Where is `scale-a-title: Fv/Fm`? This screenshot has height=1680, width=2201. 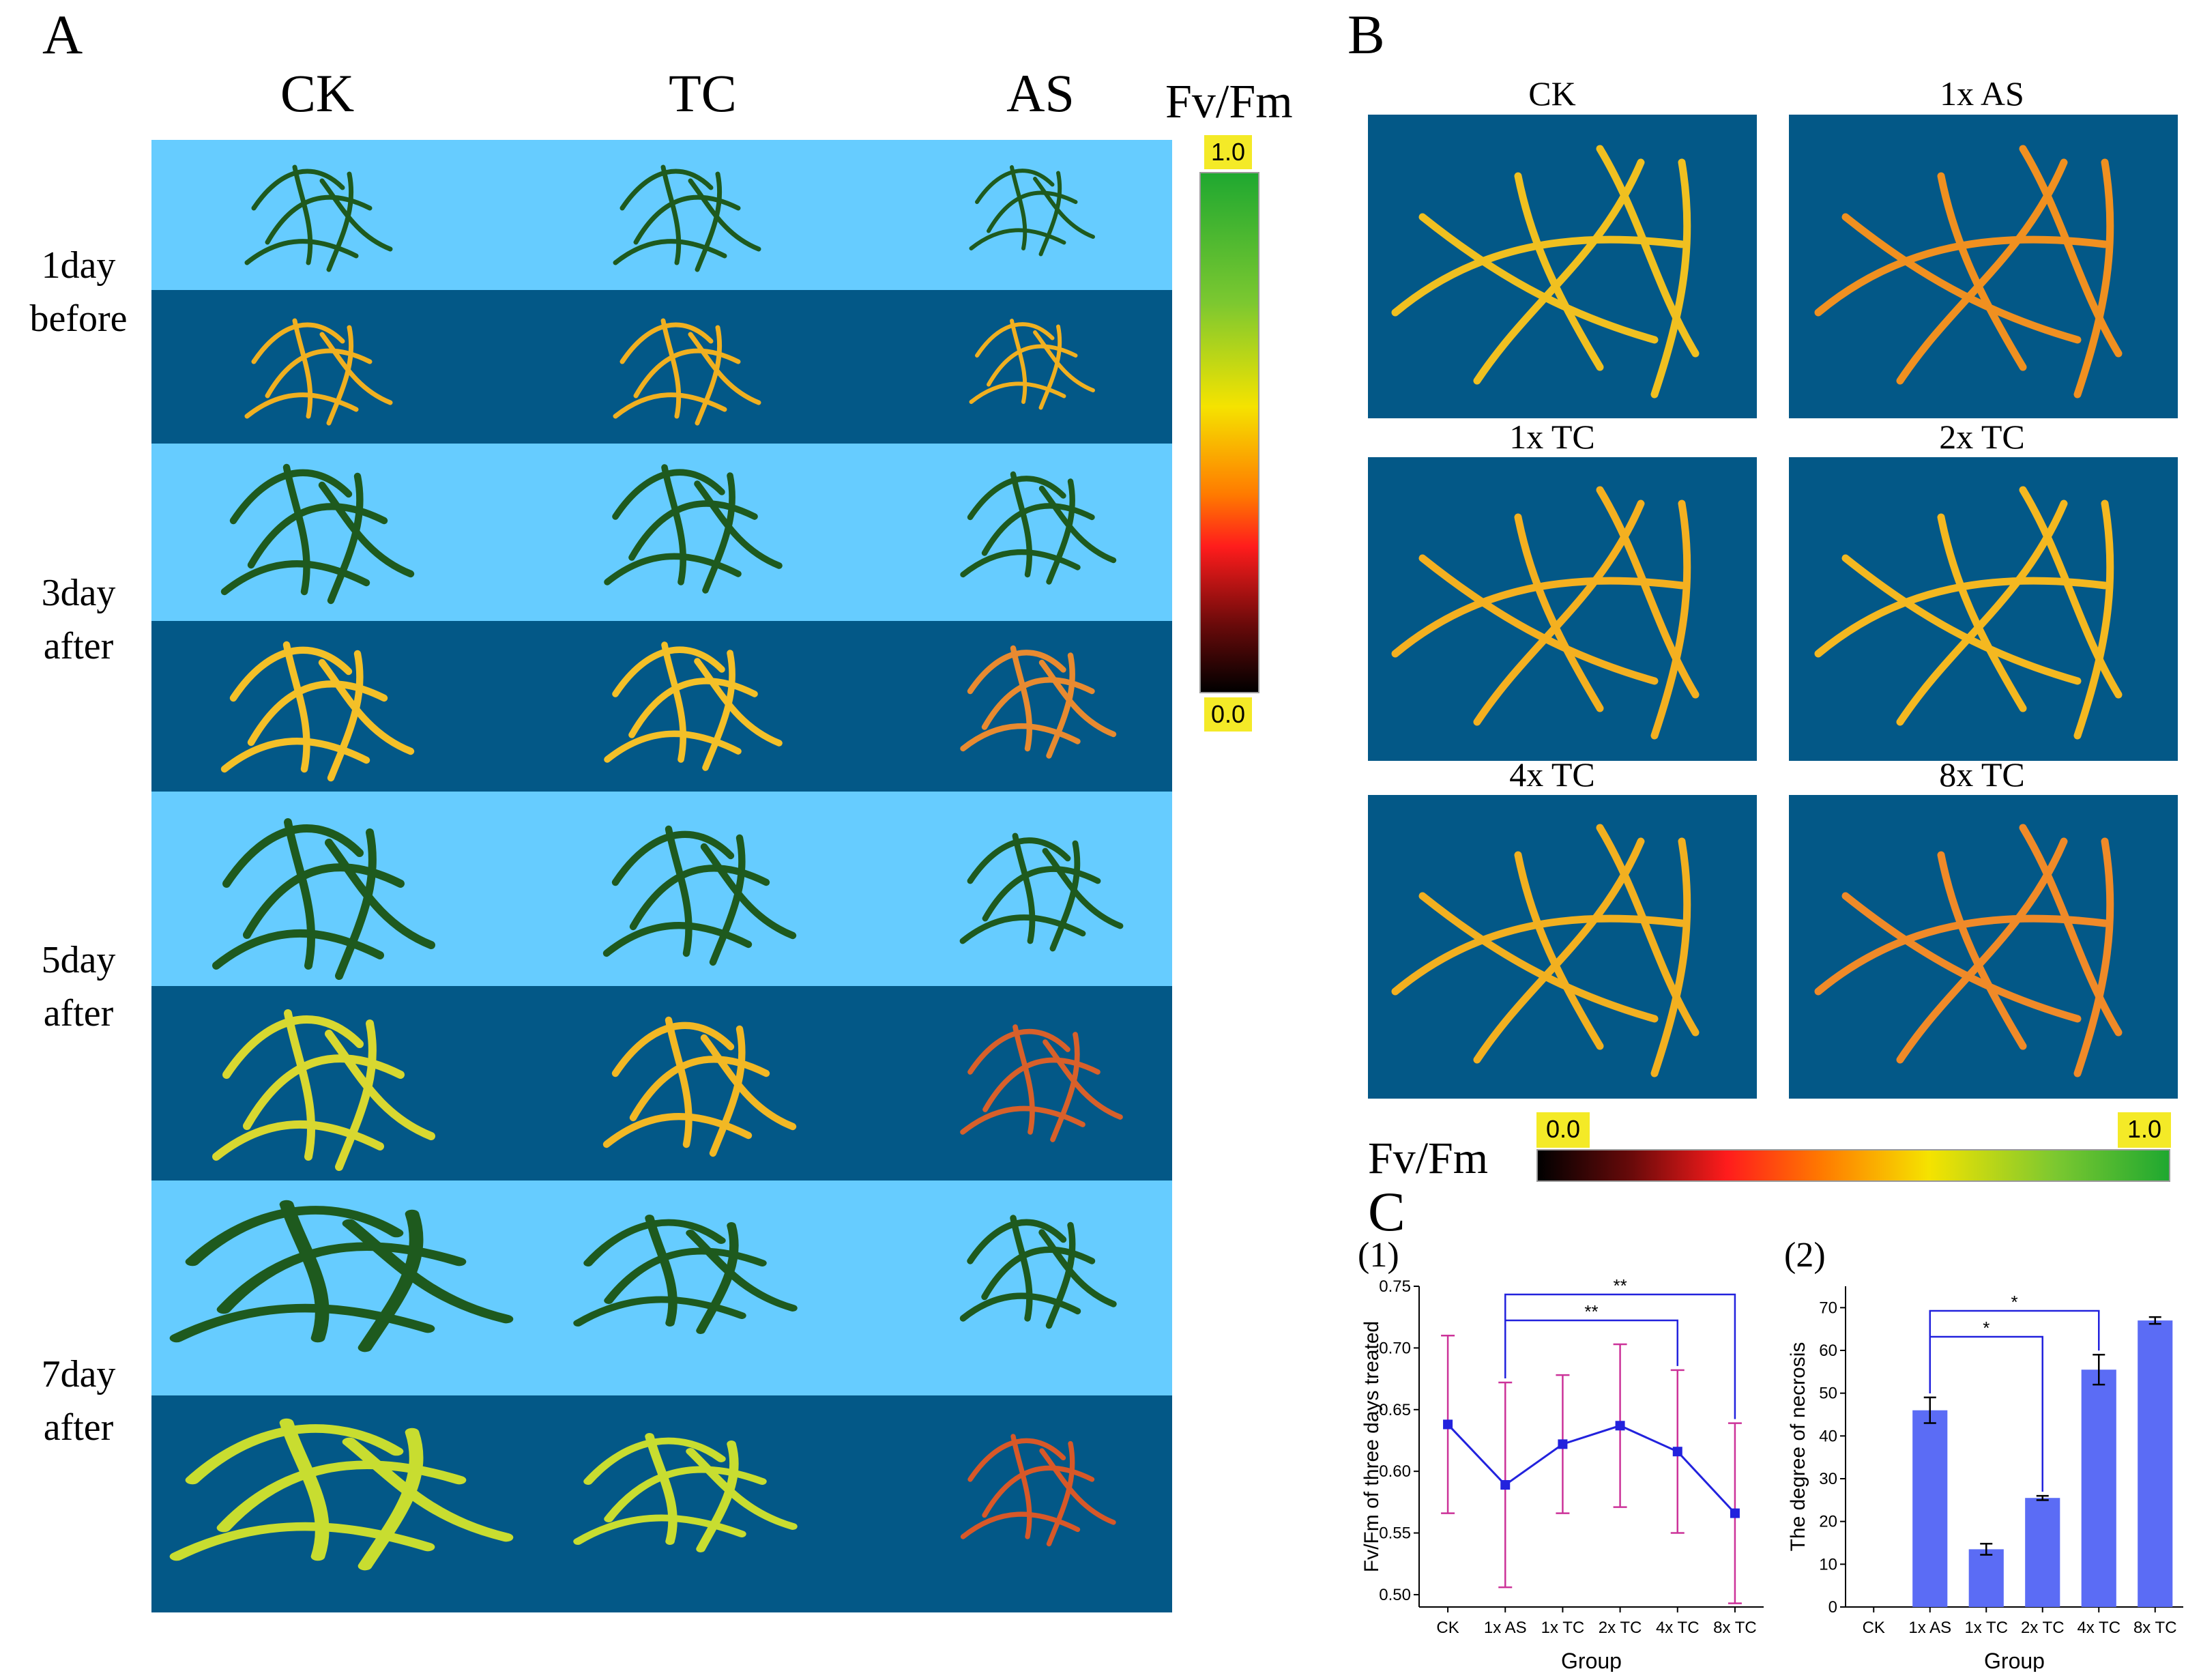
scale-a-title: Fv/Fm is located at coordinates (1229, 102).